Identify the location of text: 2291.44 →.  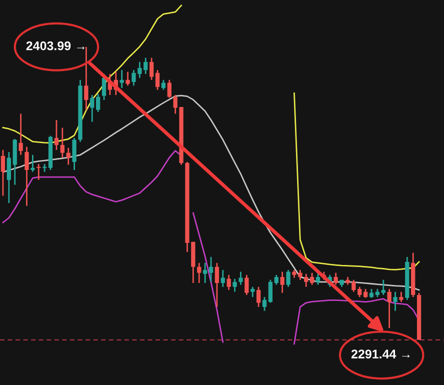
(380, 354).